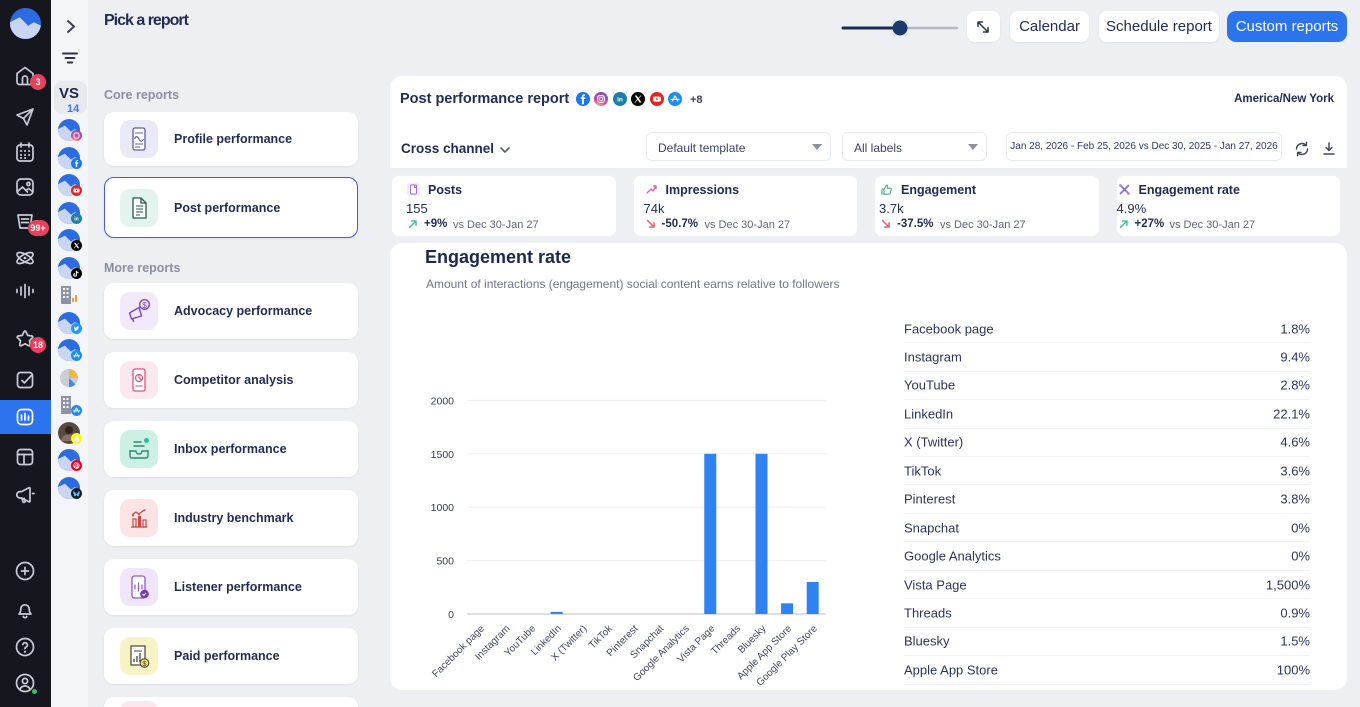 This screenshot has width=1360, height=707. I want to click on svg-text: 0, so click(451, 615).